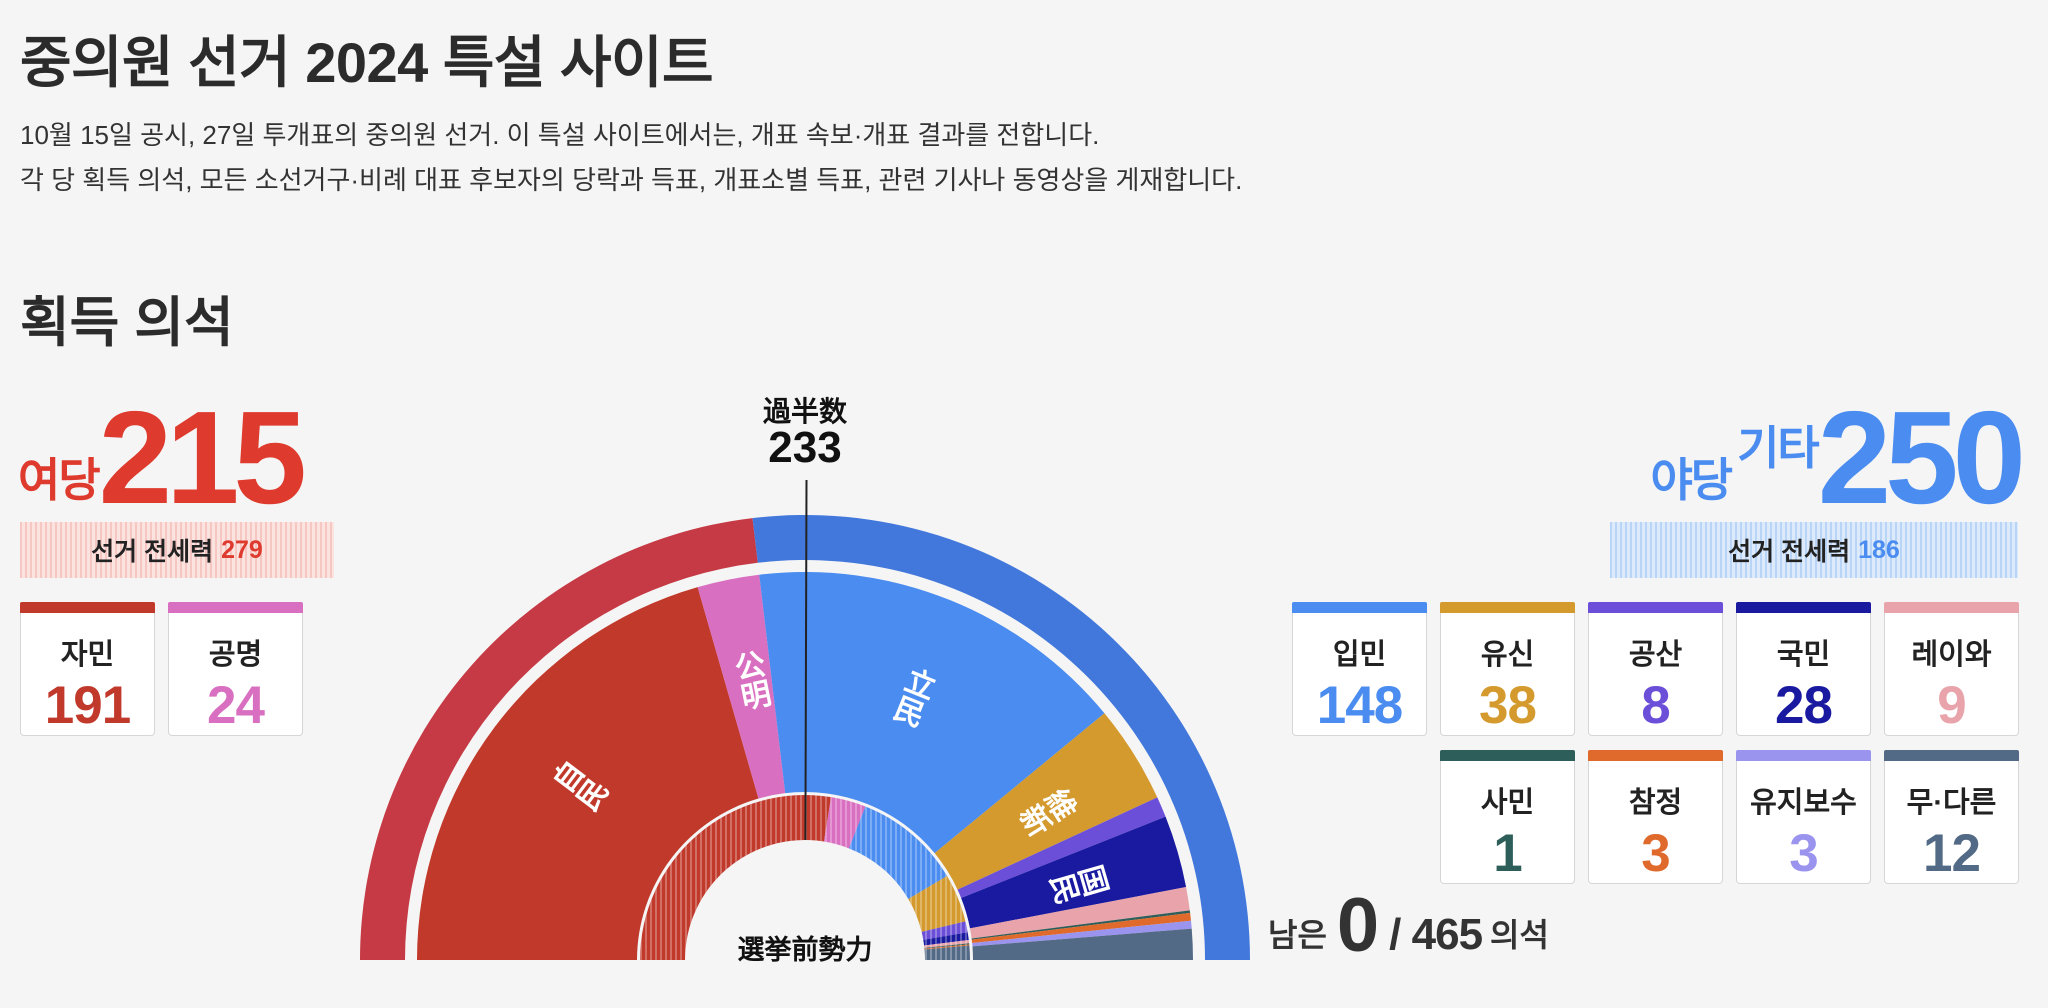 The width and height of the screenshot is (2048, 1008). Describe the element at coordinates (1519, 935) in the screenshot. I see `remaining-suffix: 의석` at that location.